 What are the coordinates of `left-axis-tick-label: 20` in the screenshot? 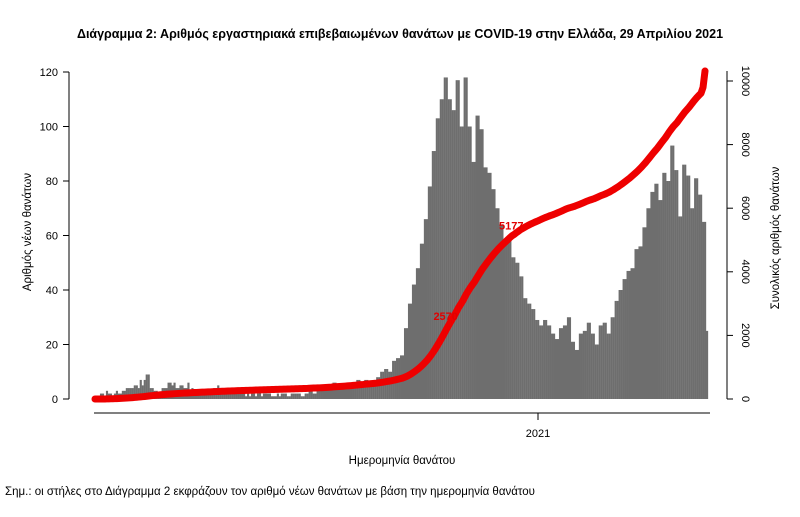 It's located at (52, 346).